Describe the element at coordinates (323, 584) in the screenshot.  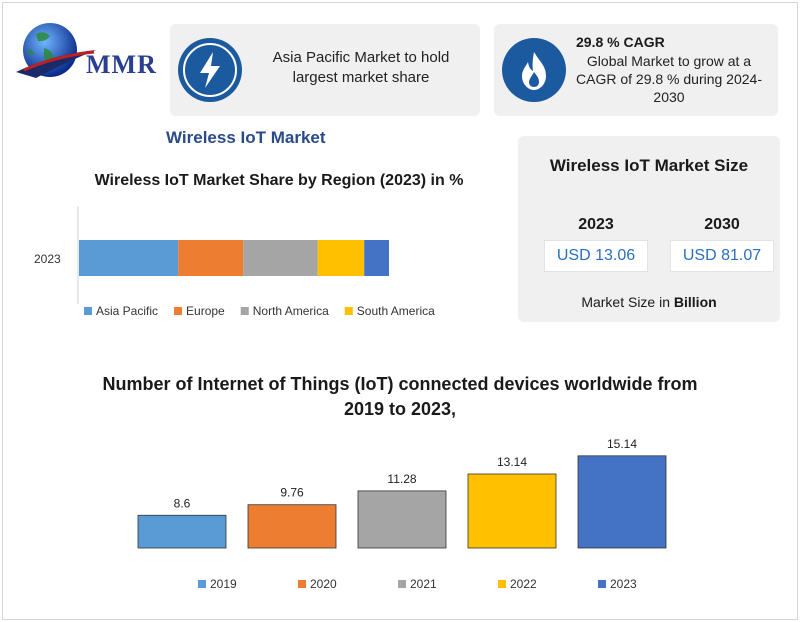
I see `legend-label-2020: 2020` at that location.